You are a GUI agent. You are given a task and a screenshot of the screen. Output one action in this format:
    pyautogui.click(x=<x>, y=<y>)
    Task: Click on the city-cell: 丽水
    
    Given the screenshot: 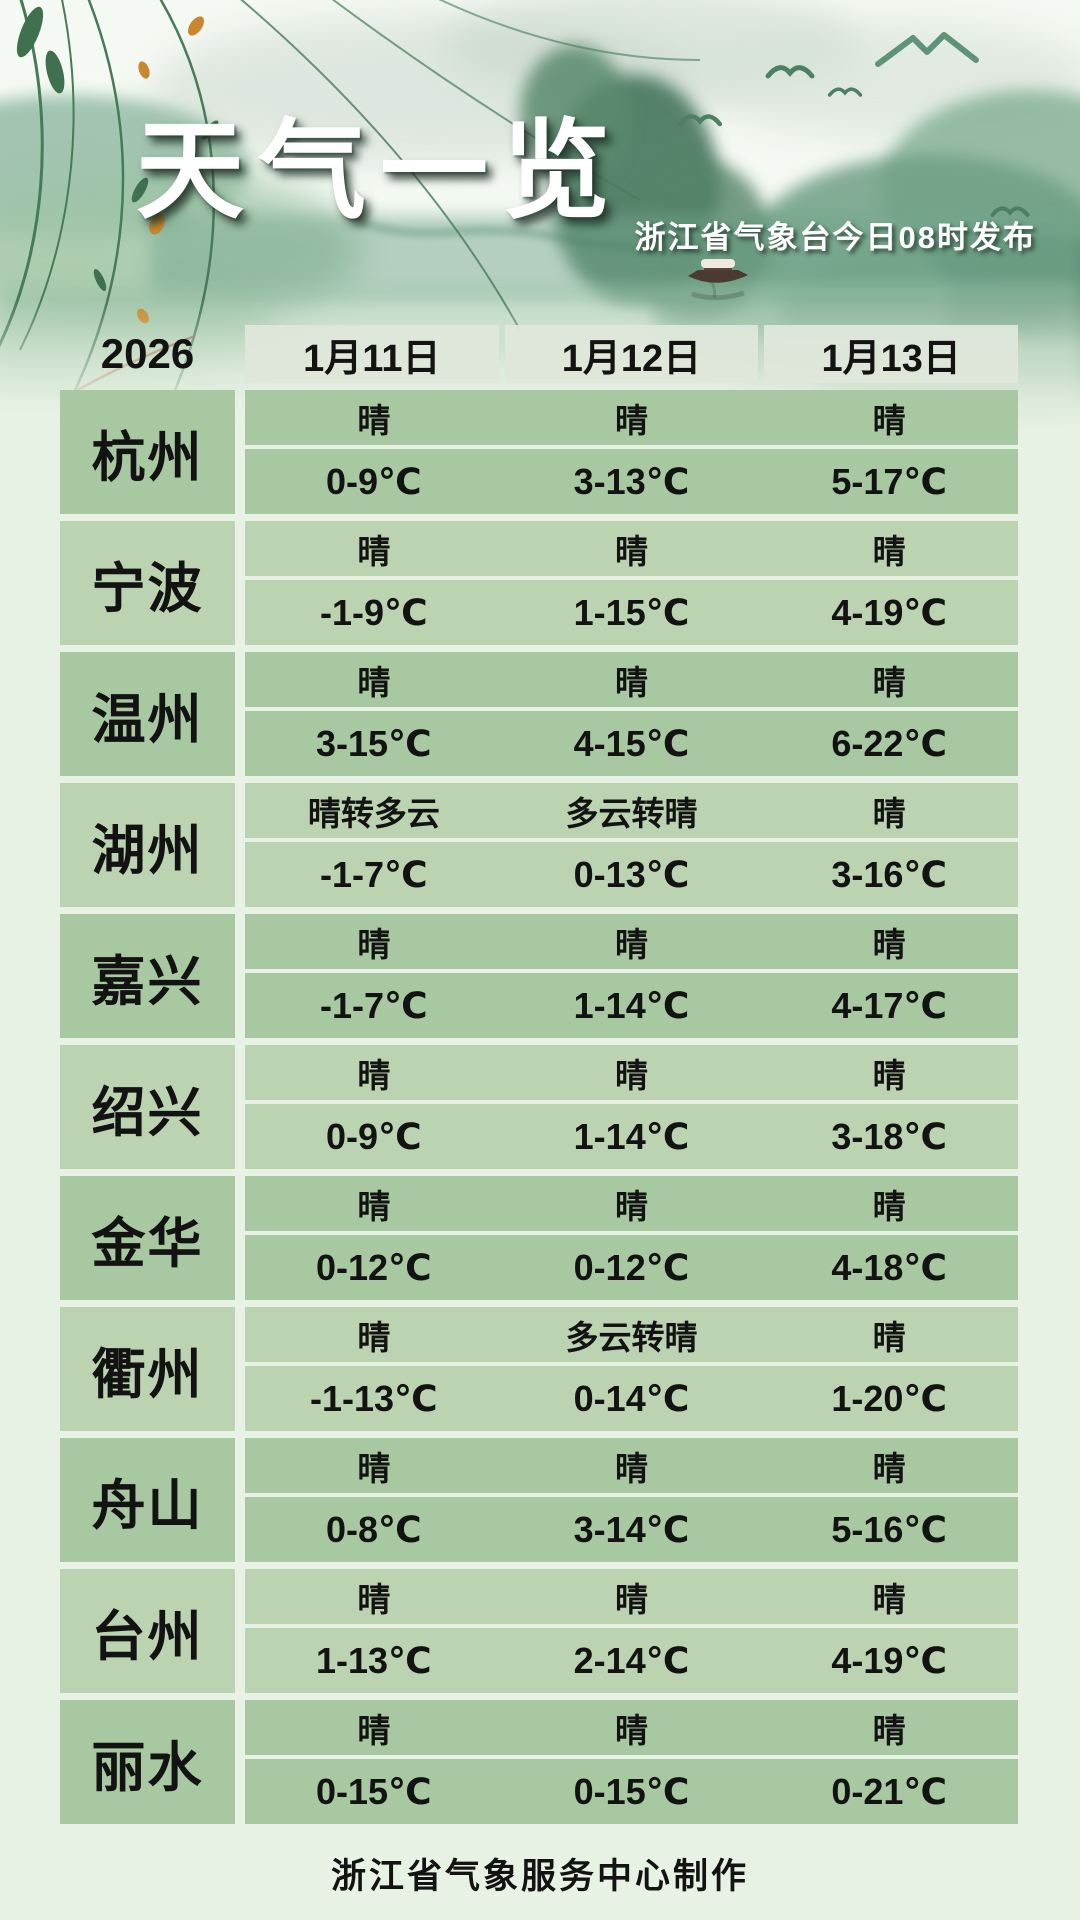 What is the action you would take?
    pyautogui.click(x=147, y=1762)
    